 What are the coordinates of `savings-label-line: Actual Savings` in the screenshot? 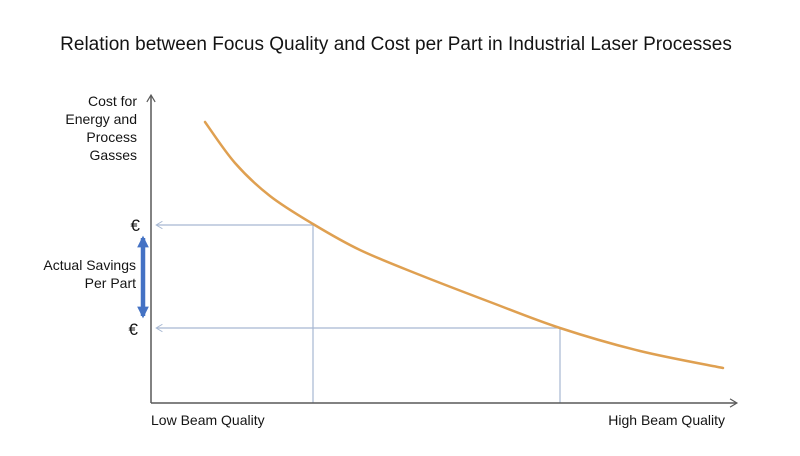 It's located at (89, 265).